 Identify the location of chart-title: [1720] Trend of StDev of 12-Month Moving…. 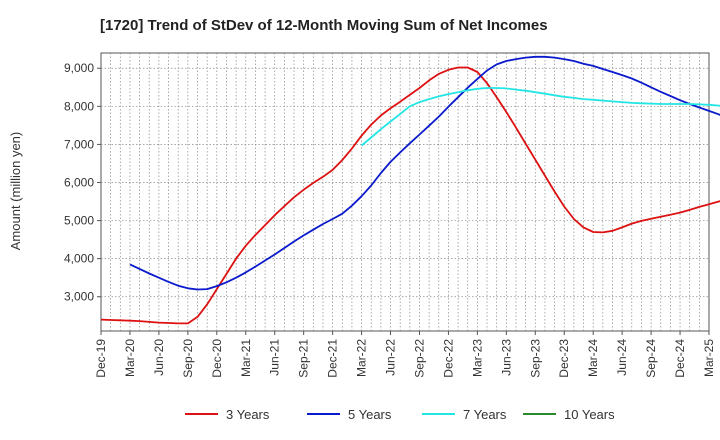
(324, 25).